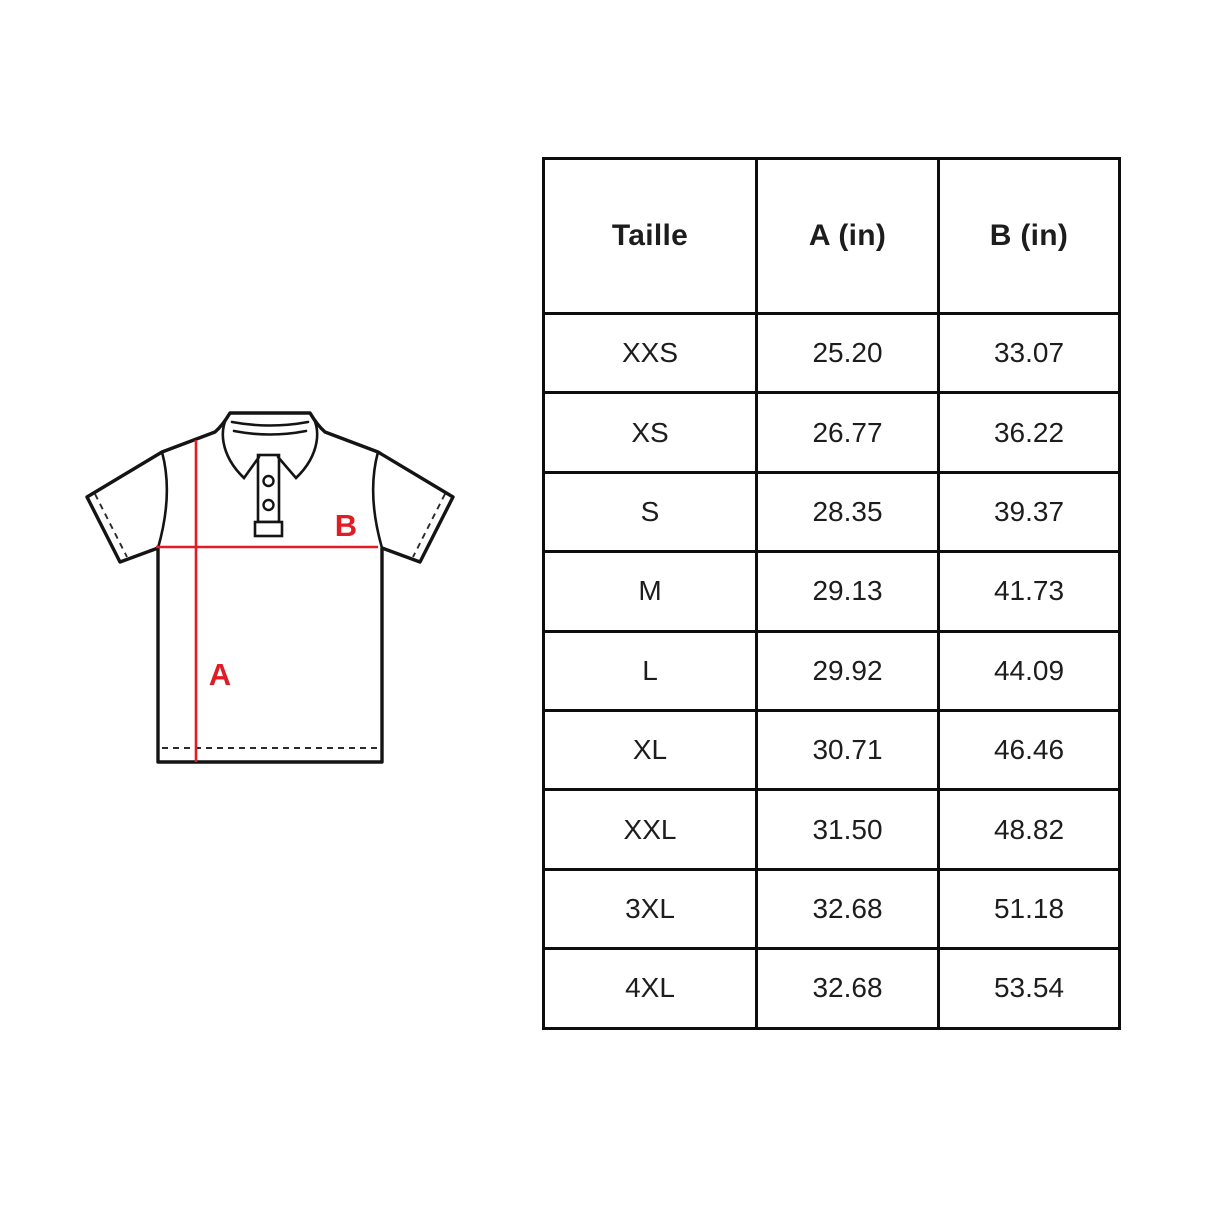 This screenshot has width=1214, height=1214. What do you see at coordinates (847, 432) in the screenshot?
I see `a-value-cell: 26.77` at bounding box center [847, 432].